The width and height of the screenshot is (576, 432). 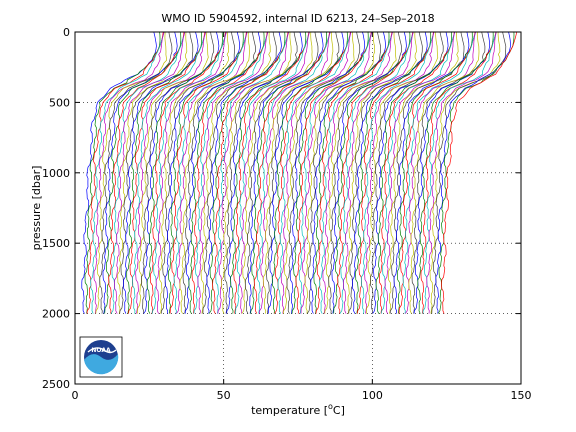 What do you see at coordinates (101, 350) in the screenshot?
I see `svg-text: NOAA` at bounding box center [101, 350].